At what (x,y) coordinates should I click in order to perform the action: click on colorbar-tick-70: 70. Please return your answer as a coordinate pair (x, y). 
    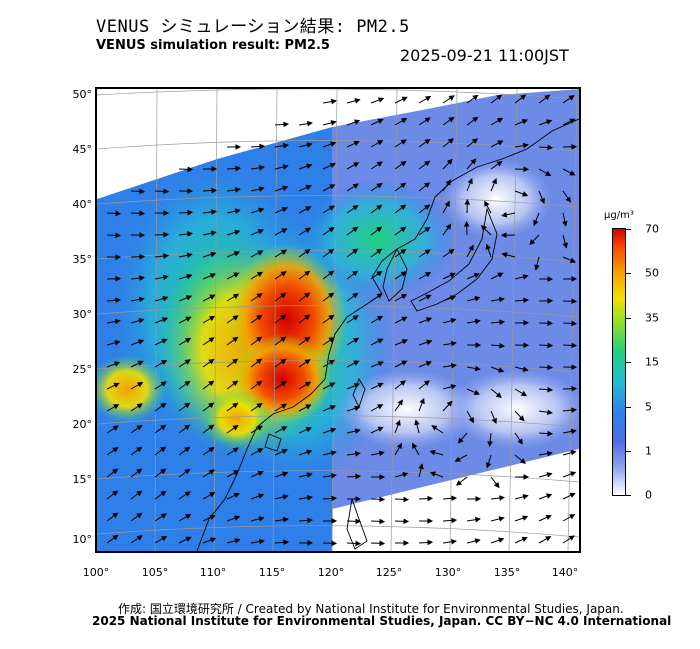
    Looking at the image, I should click on (652, 229).